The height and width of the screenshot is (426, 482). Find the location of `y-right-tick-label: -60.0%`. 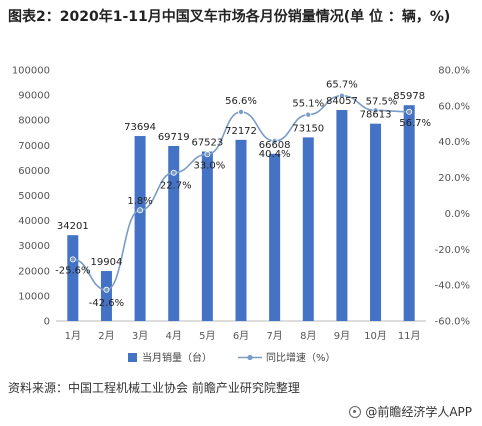

y-right-tick-label: -60.0% is located at coordinates (452, 322).